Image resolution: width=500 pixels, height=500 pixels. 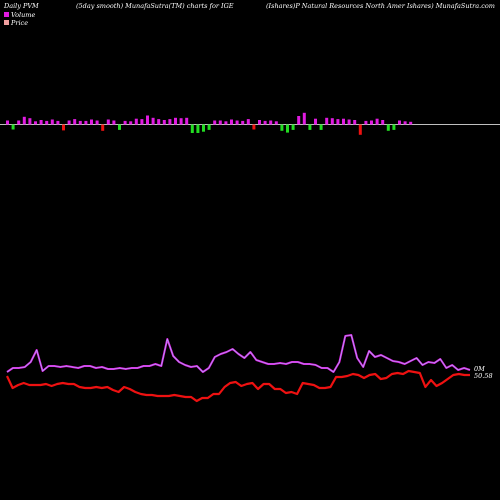 What do you see at coordinates (21, 6) in the screenshot?
I see `chart-type-label: Daily PVM` at bounding box center [21, 6].